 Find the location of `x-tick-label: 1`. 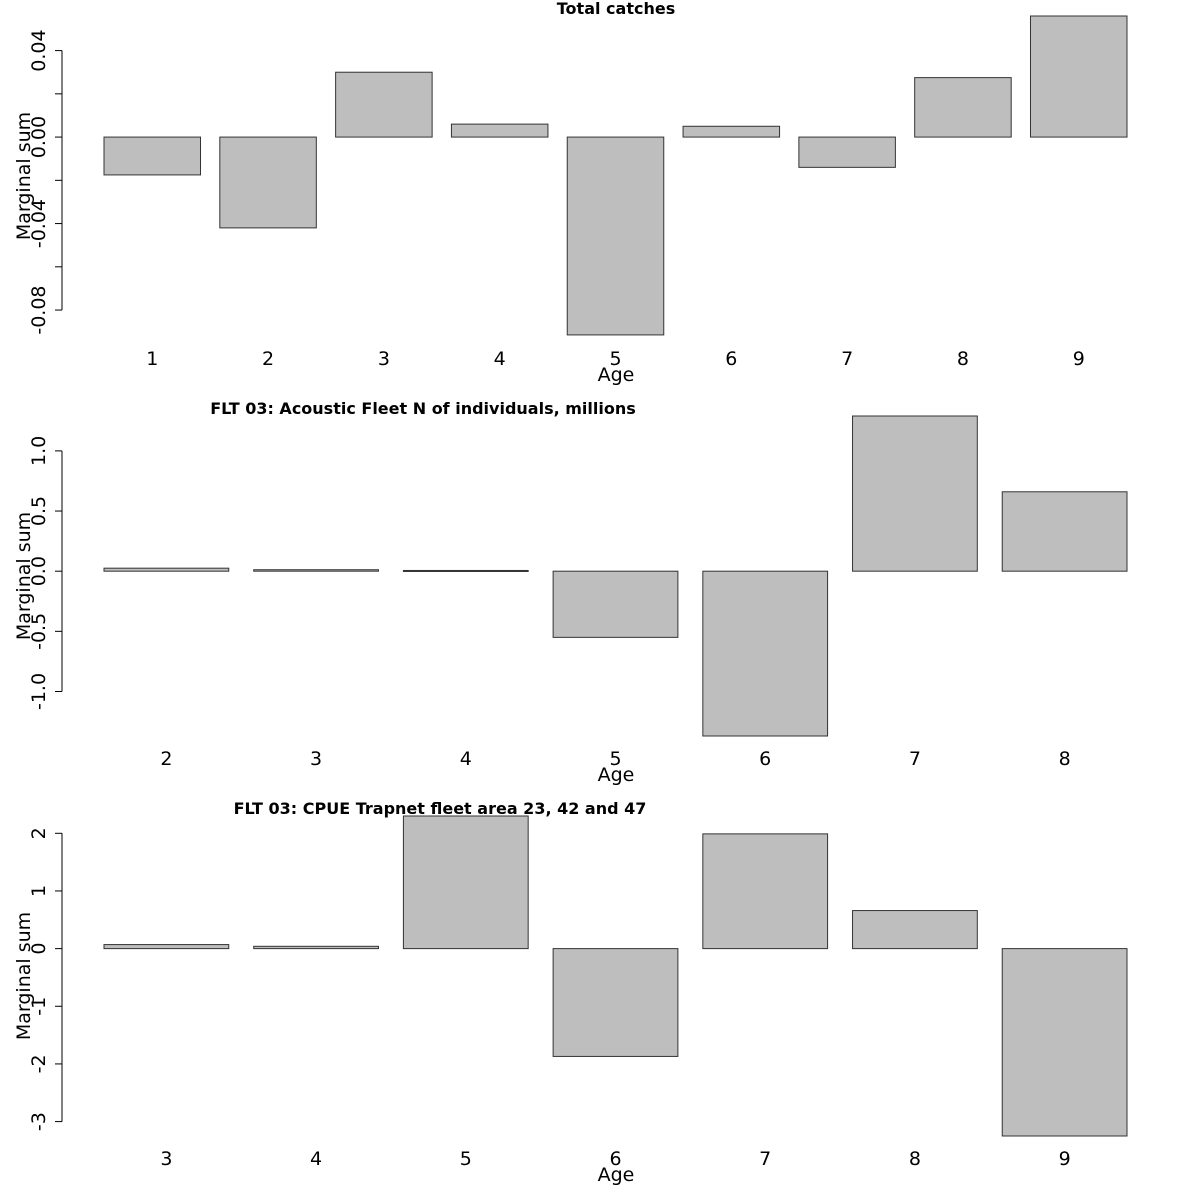

x-tick-label: 1 is located at coordinates (152, 359).